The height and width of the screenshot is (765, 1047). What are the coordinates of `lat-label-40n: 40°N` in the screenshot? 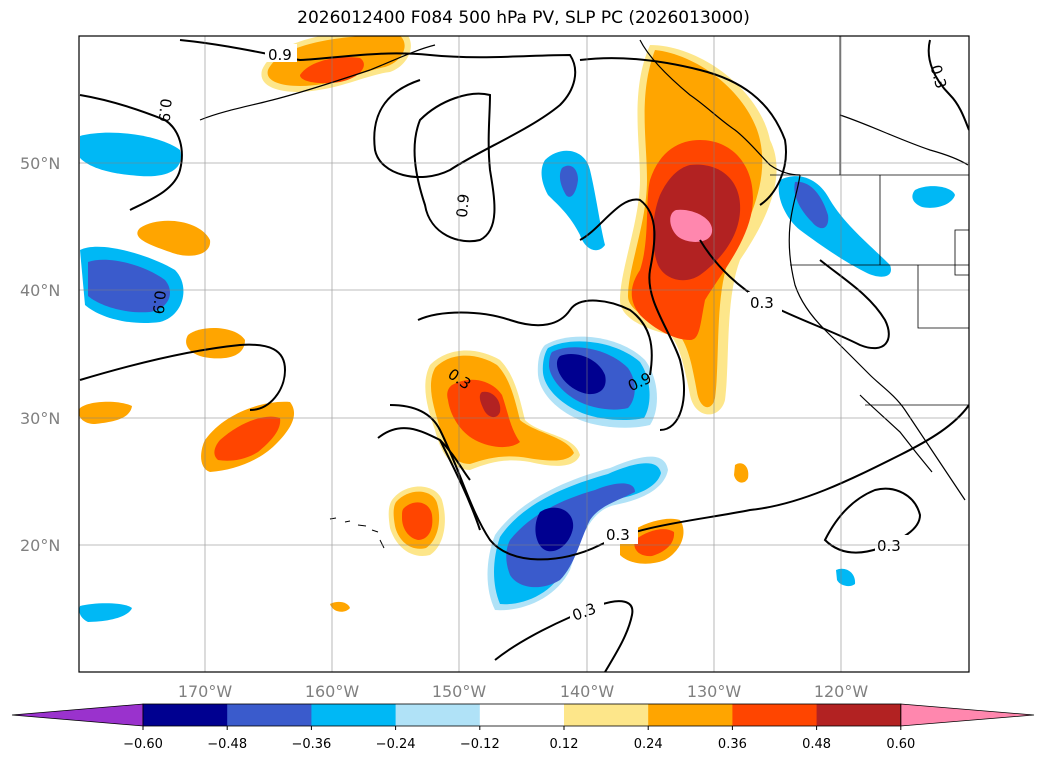 It's located at (40, 290).